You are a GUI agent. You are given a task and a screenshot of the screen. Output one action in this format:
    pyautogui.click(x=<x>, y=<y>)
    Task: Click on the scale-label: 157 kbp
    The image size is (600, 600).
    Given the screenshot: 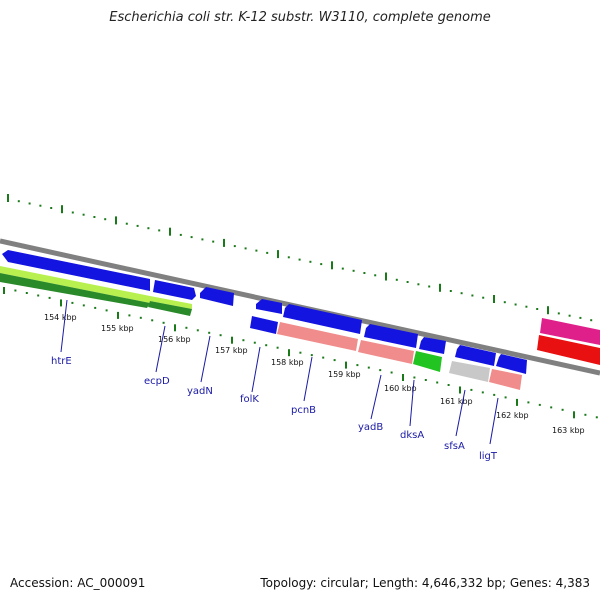 What is the action you would take?
    pyautogui.click(x=231, y=350)
    